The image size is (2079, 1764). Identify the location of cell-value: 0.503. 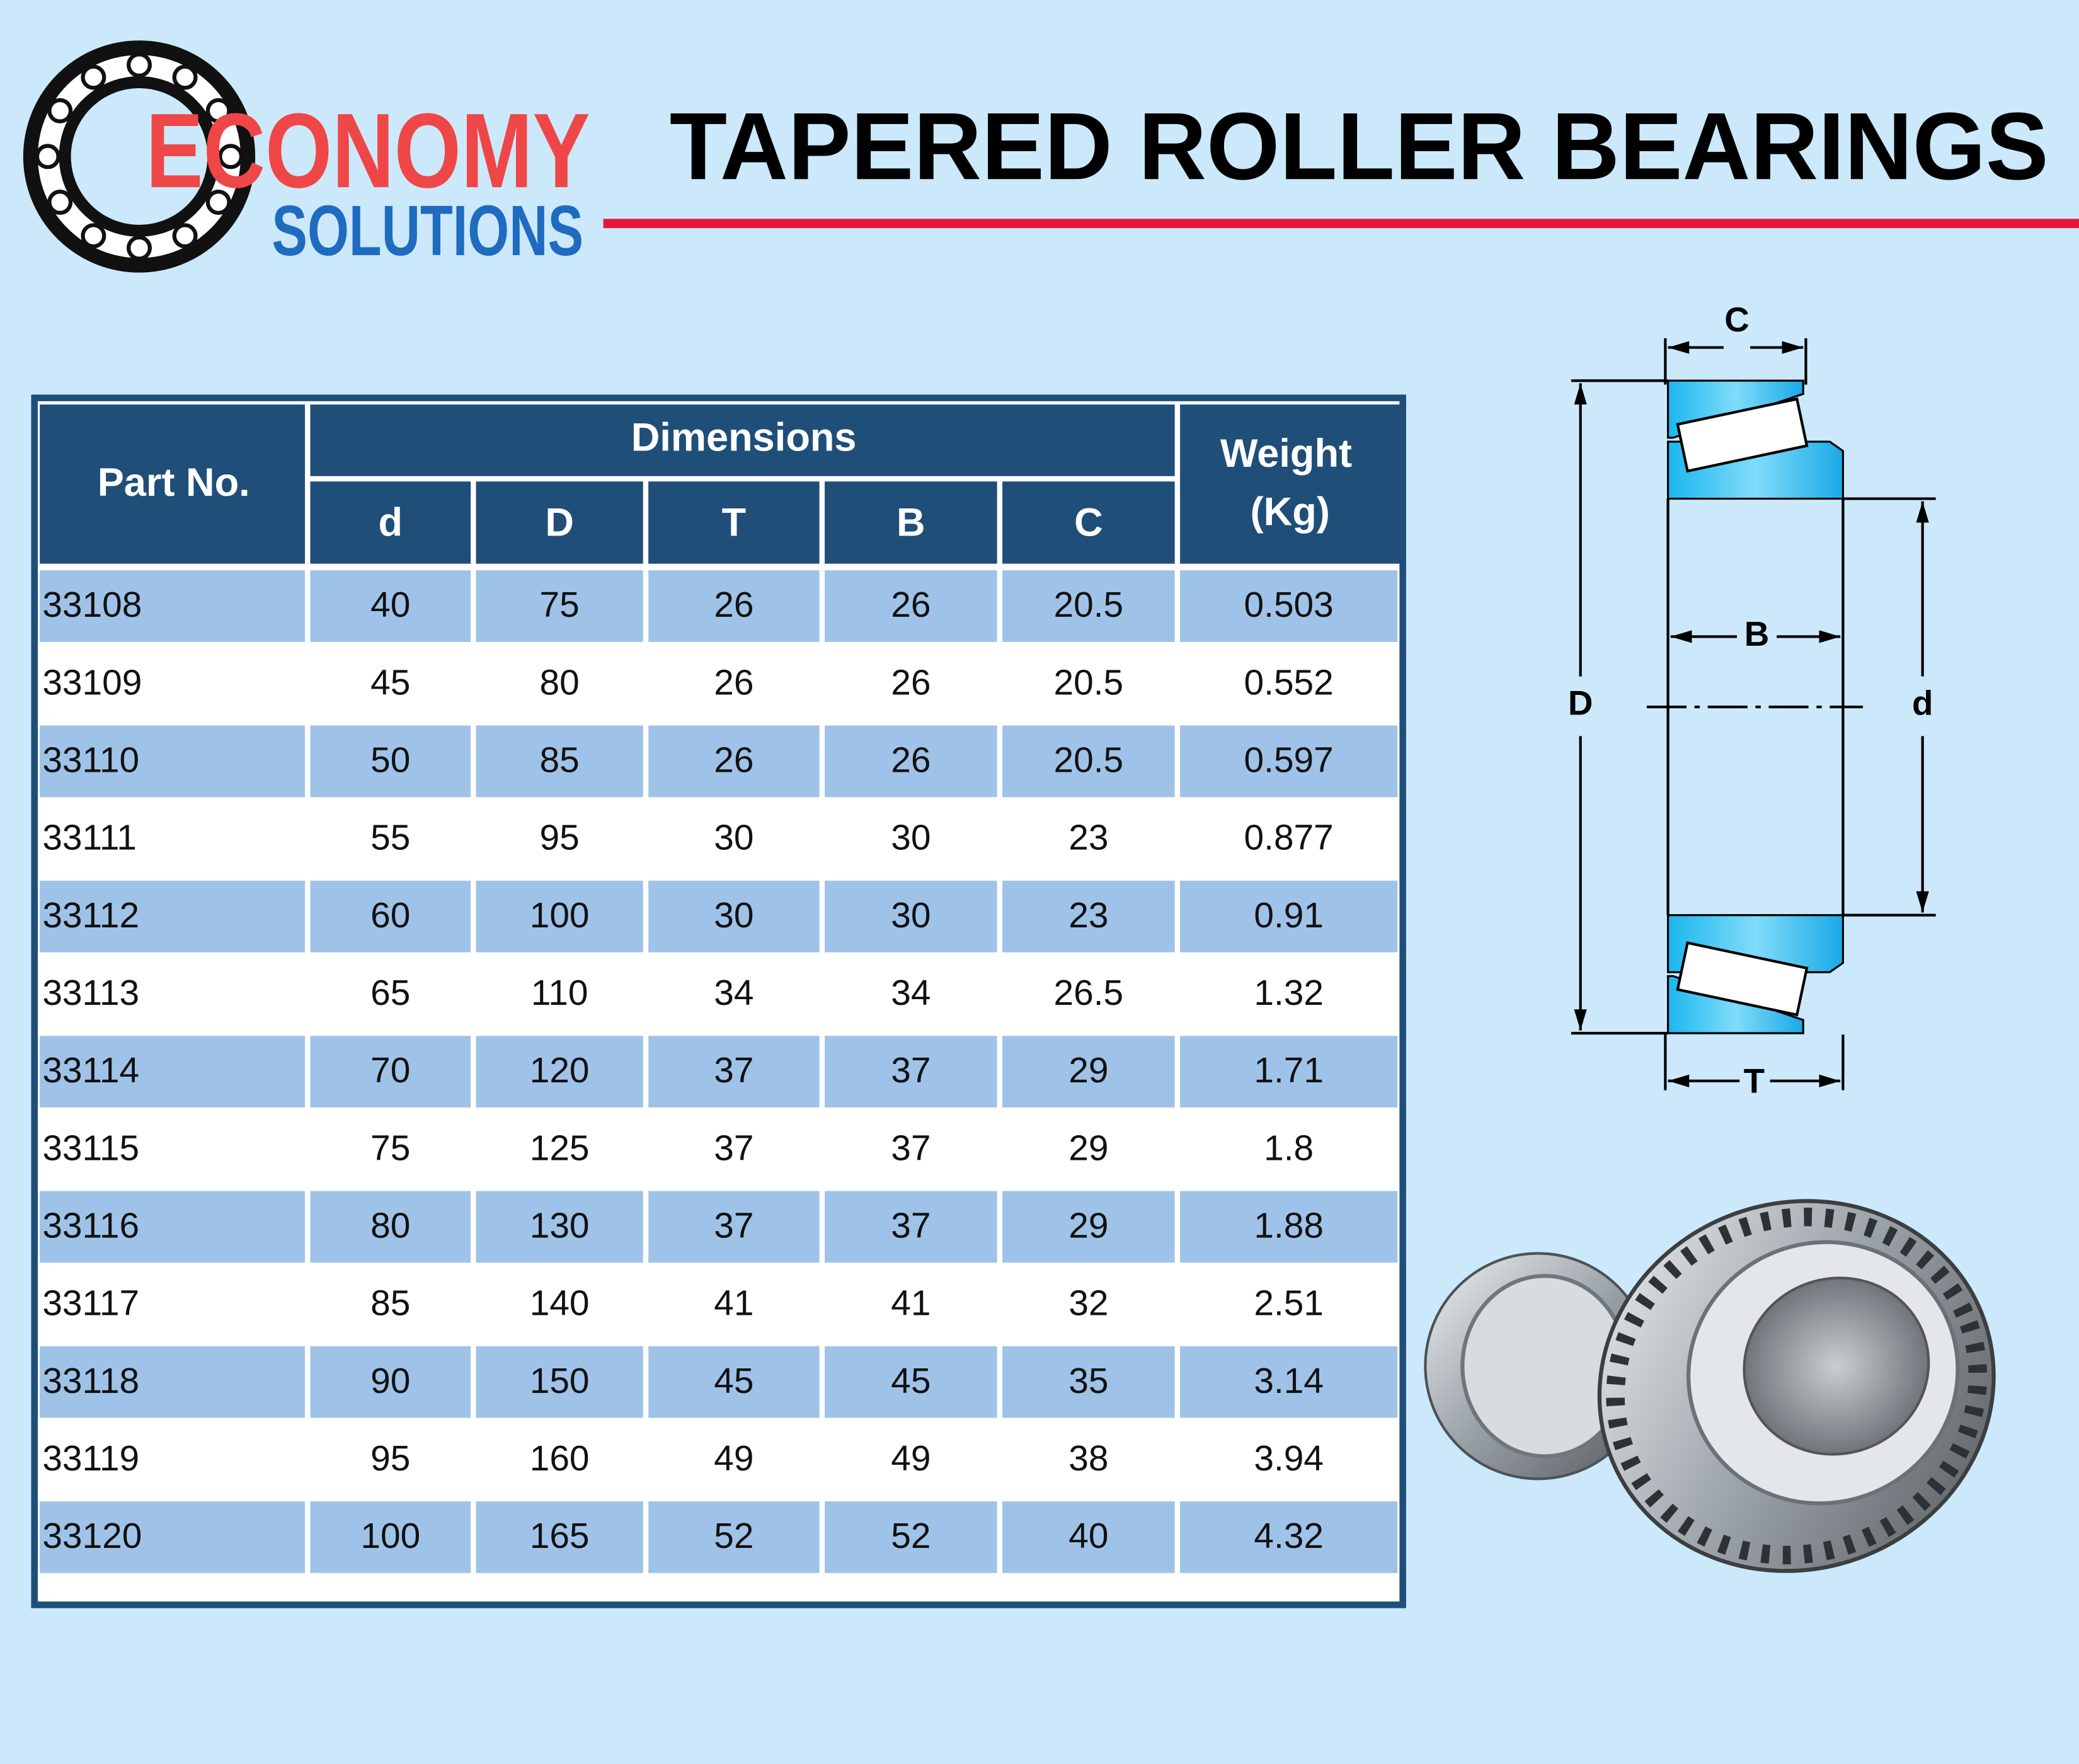
(1289, 605).